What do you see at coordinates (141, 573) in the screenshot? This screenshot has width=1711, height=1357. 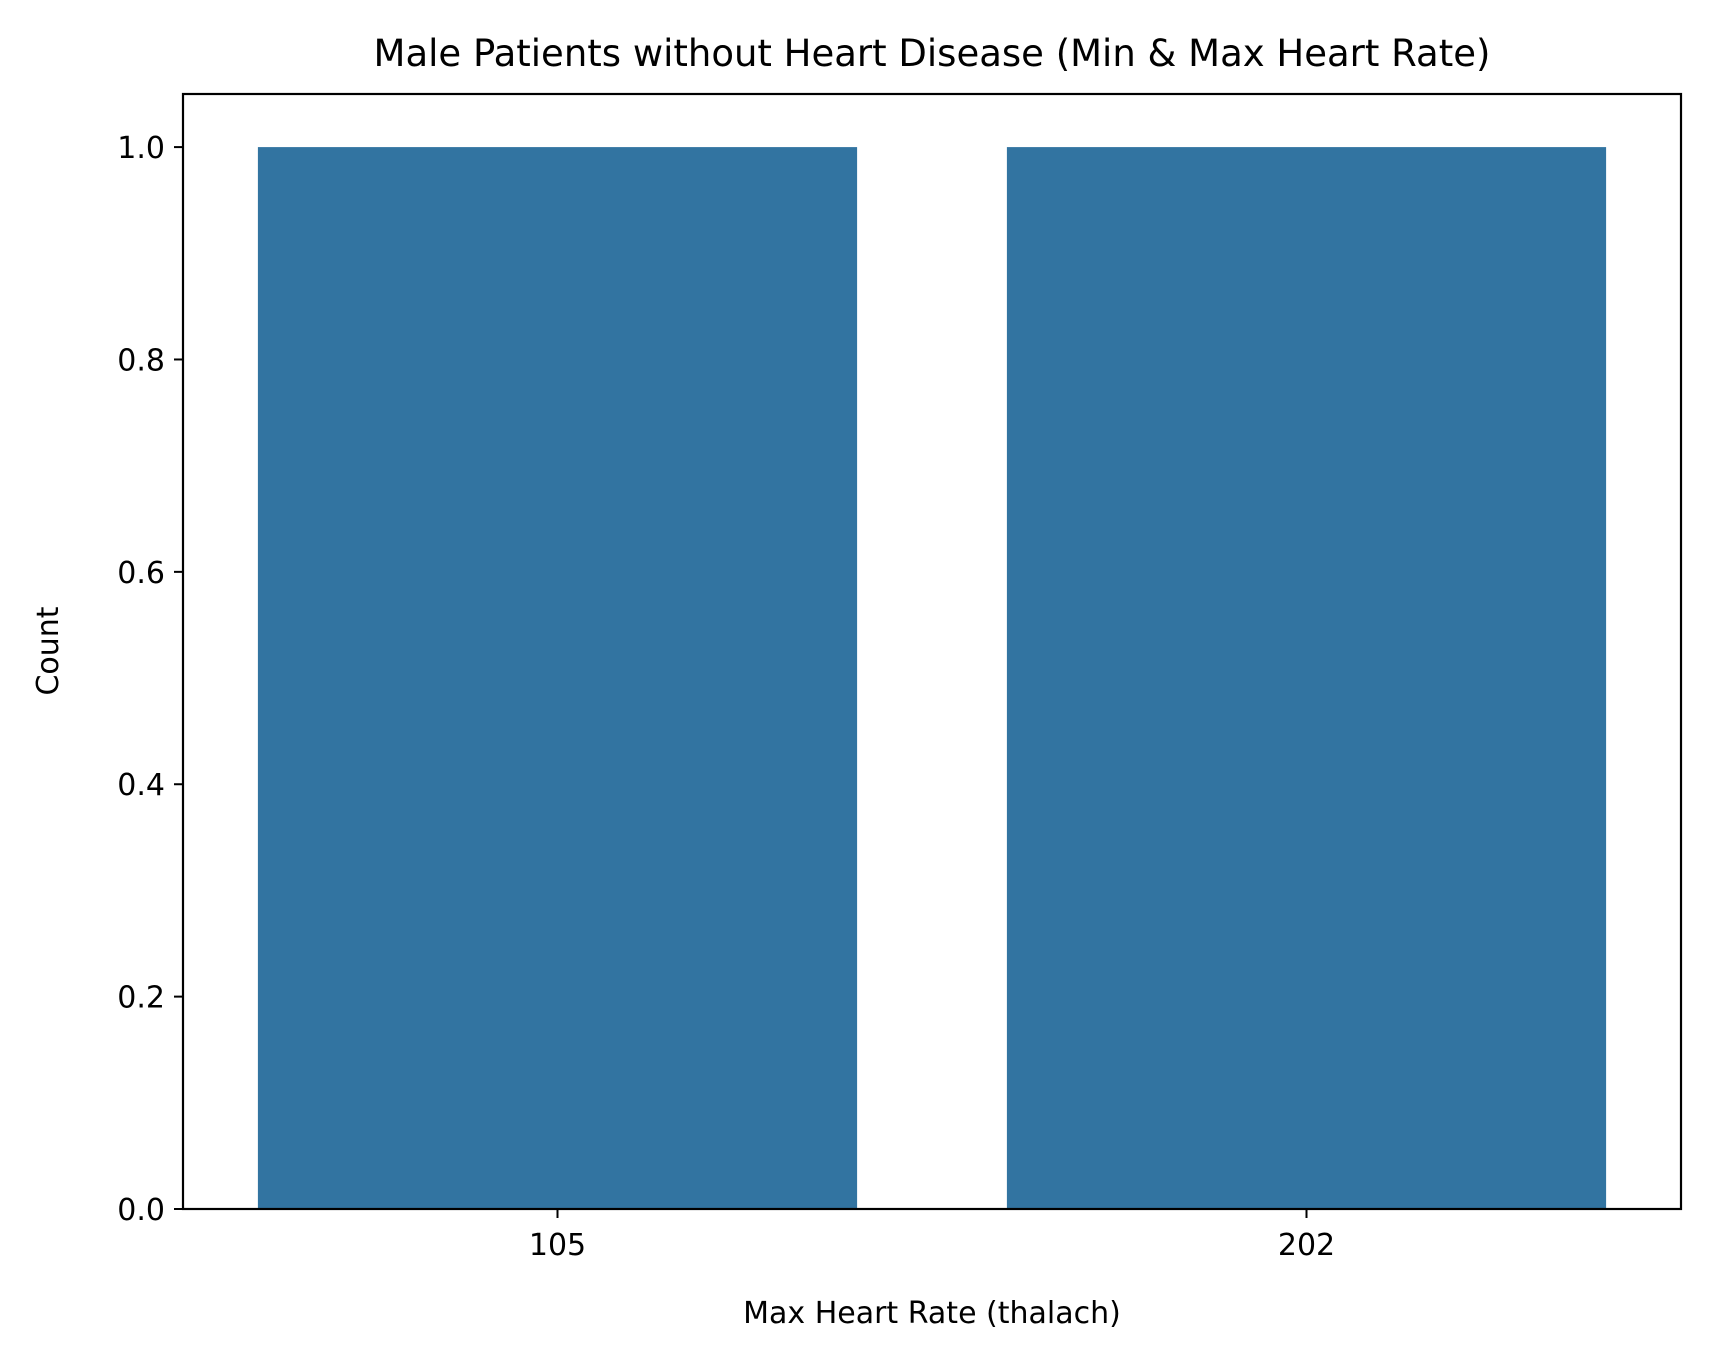 I see `y-tick-label: 0.6` at bounding box center [141, 573].